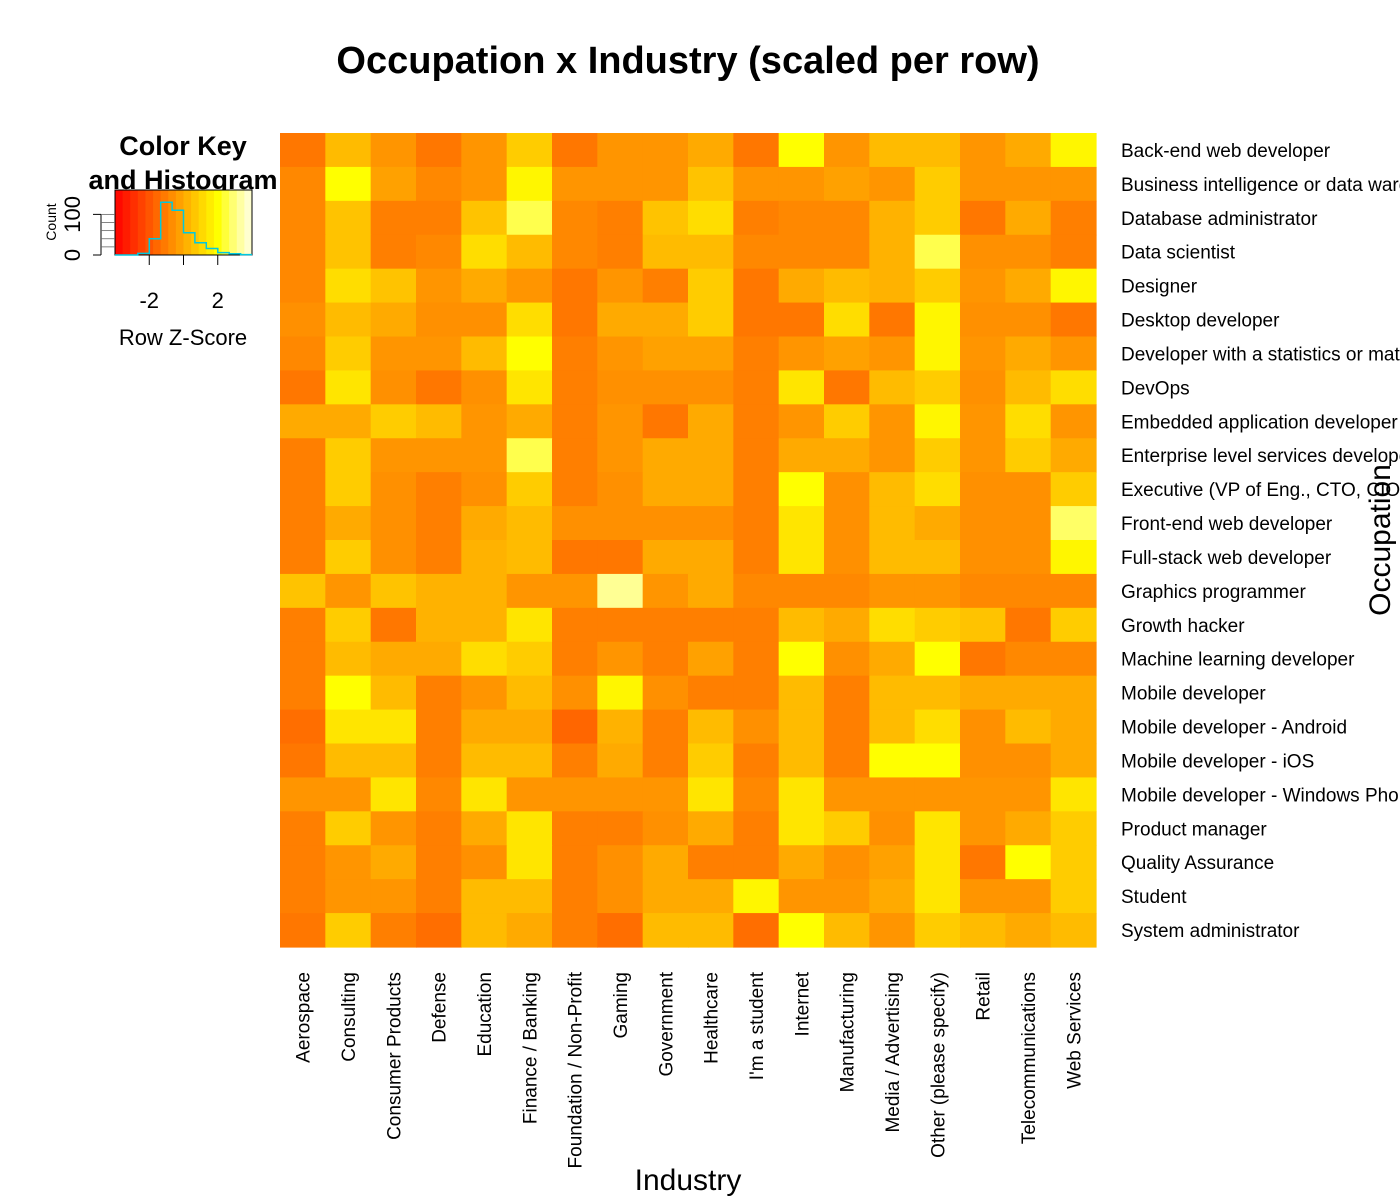  What do you see at coordinates (183, 337) in the screenshot?
I see `color-key-zscore-label: Row Z-Score` at bounding box center [183, 337].